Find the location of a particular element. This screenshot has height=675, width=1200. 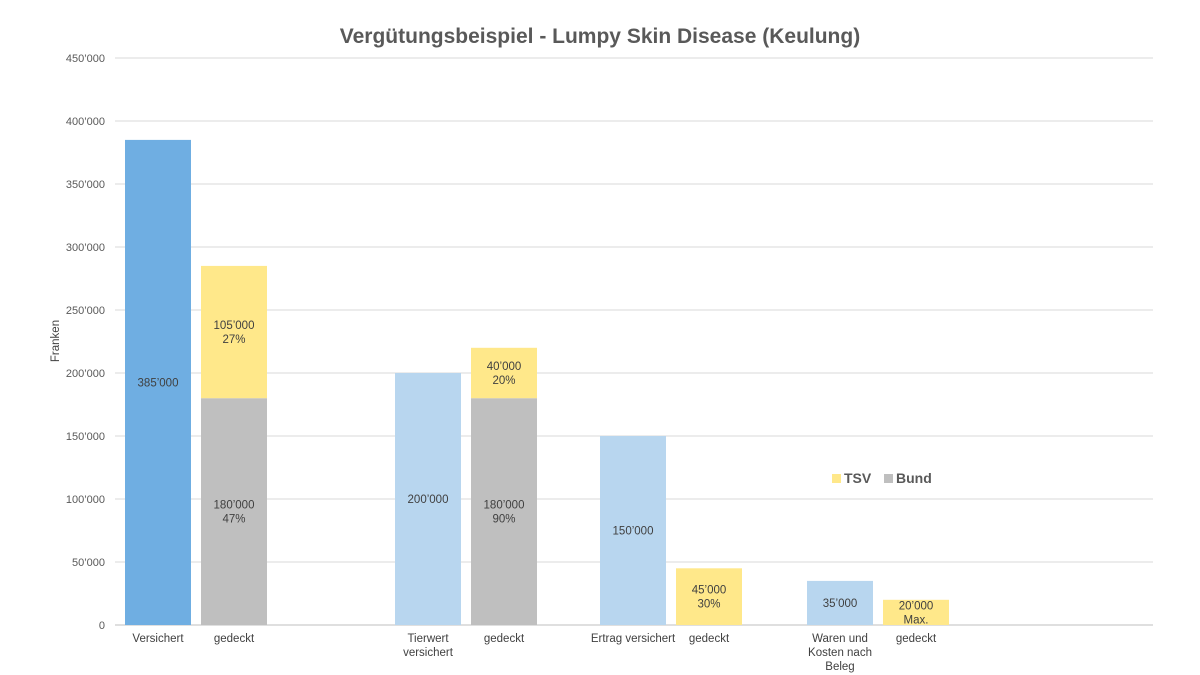

x-category-label: Ertrag versichert is located at coordinates (633, 639).